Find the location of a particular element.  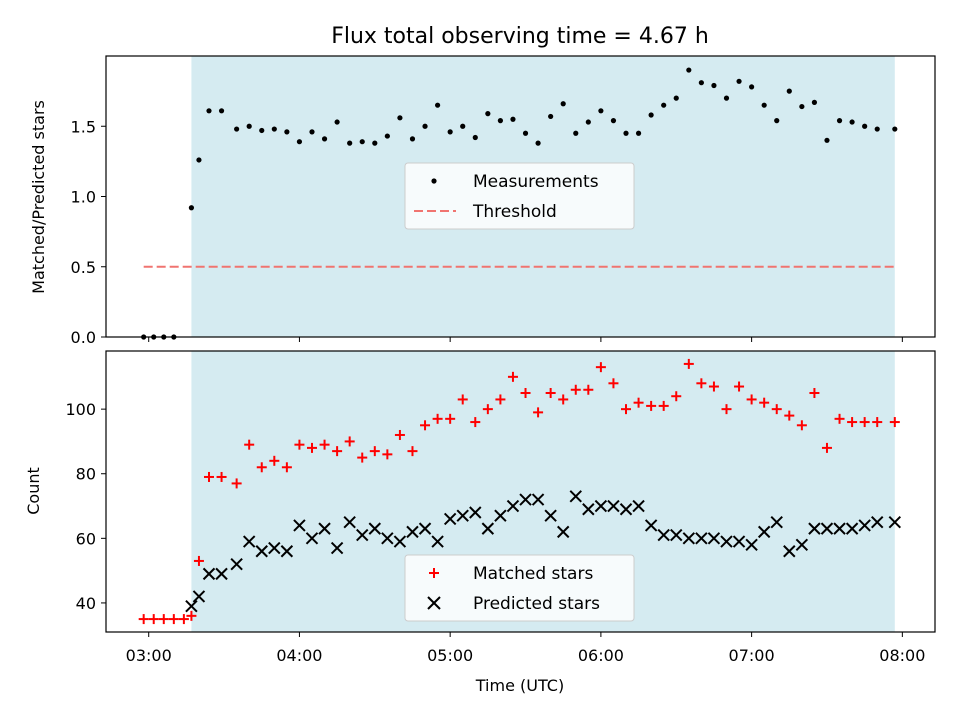

legend-threshold-label: Threshold is located at coordinates (514, 212).